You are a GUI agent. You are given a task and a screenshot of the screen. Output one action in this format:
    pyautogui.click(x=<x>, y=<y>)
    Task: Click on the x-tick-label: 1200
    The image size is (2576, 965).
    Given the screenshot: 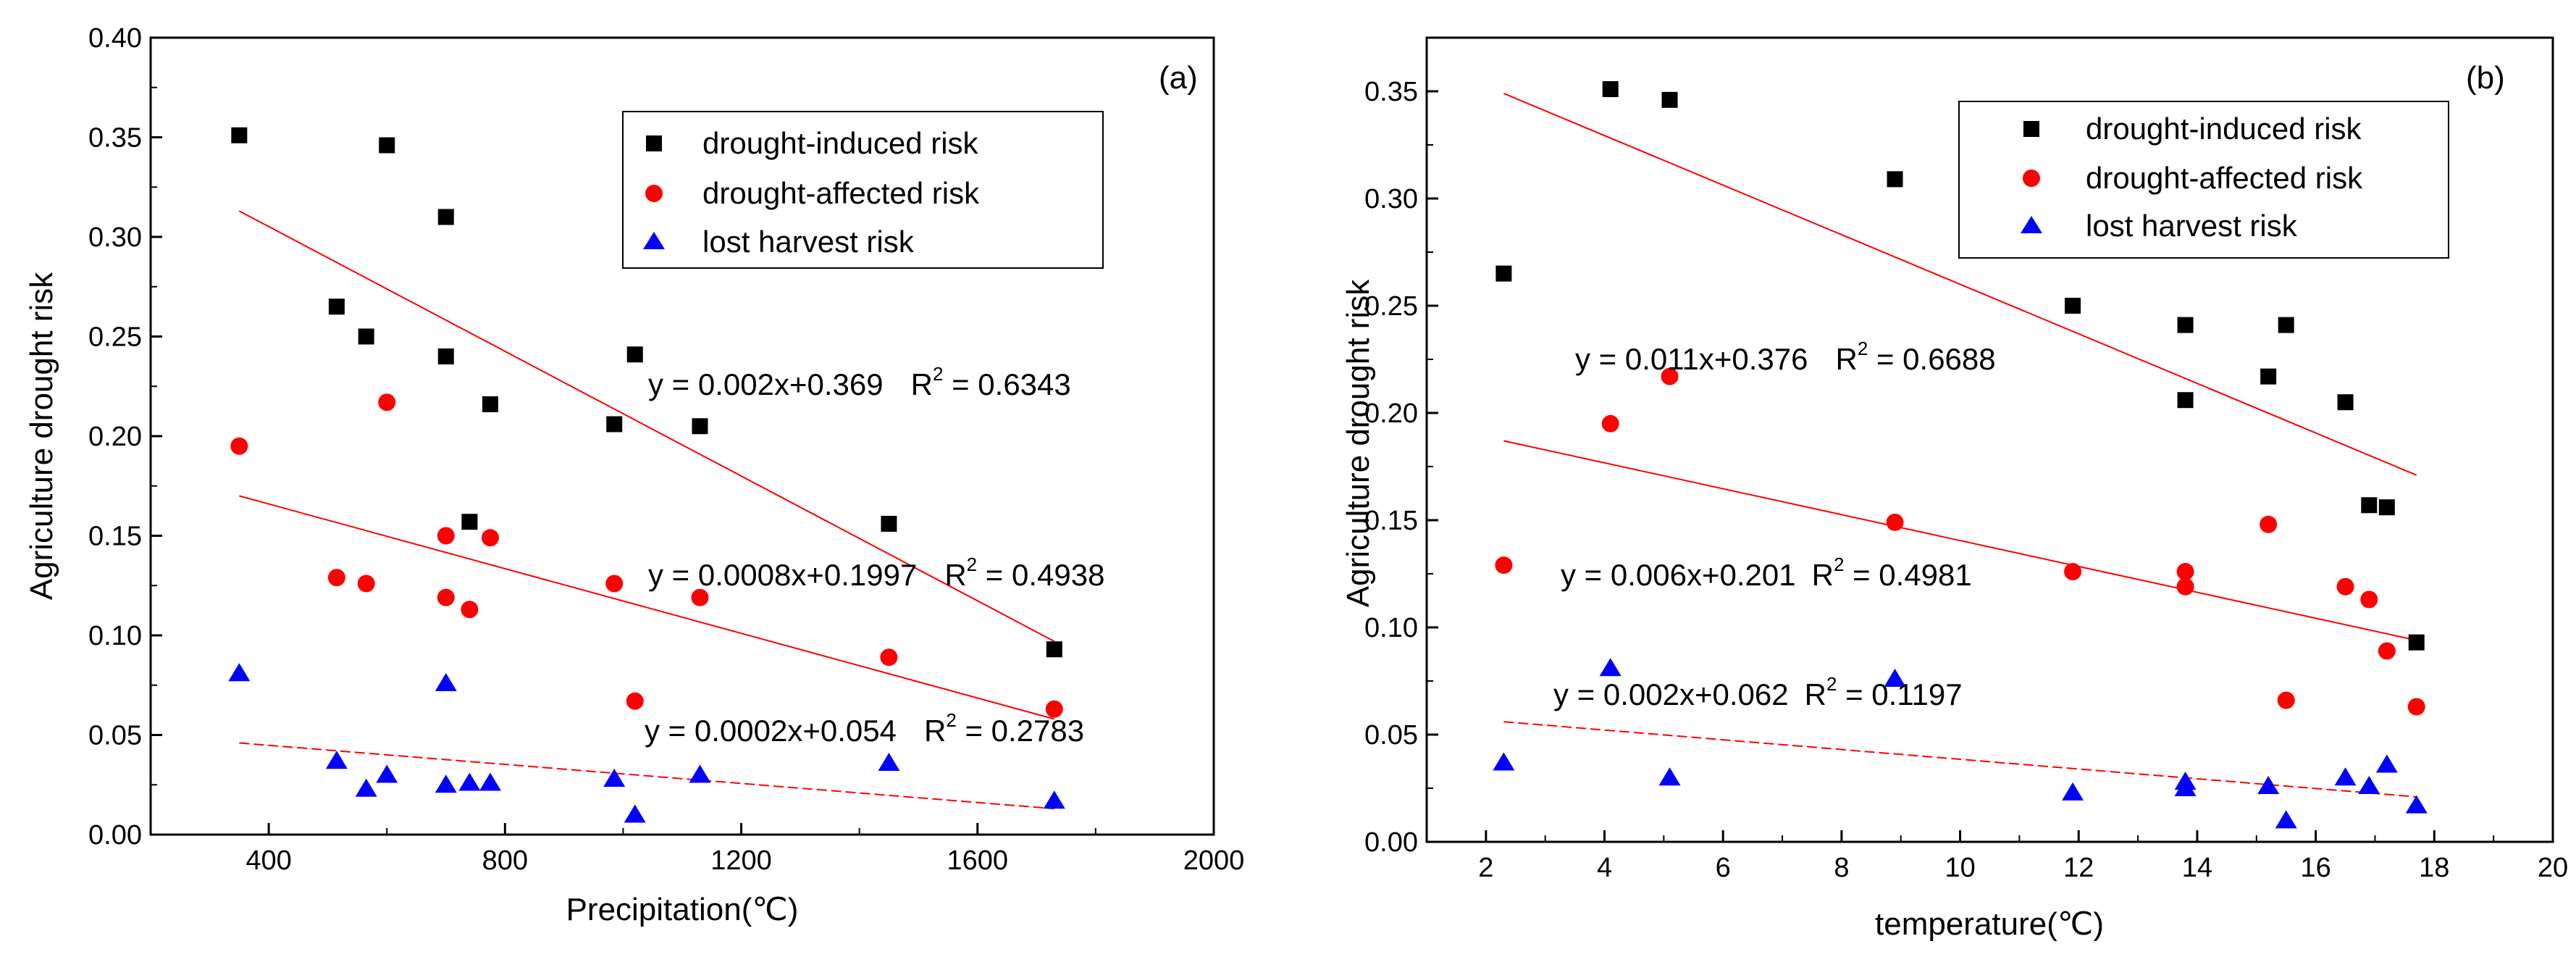 What is the action you would take?
    pyautogui.click(x=741, y=860)
    